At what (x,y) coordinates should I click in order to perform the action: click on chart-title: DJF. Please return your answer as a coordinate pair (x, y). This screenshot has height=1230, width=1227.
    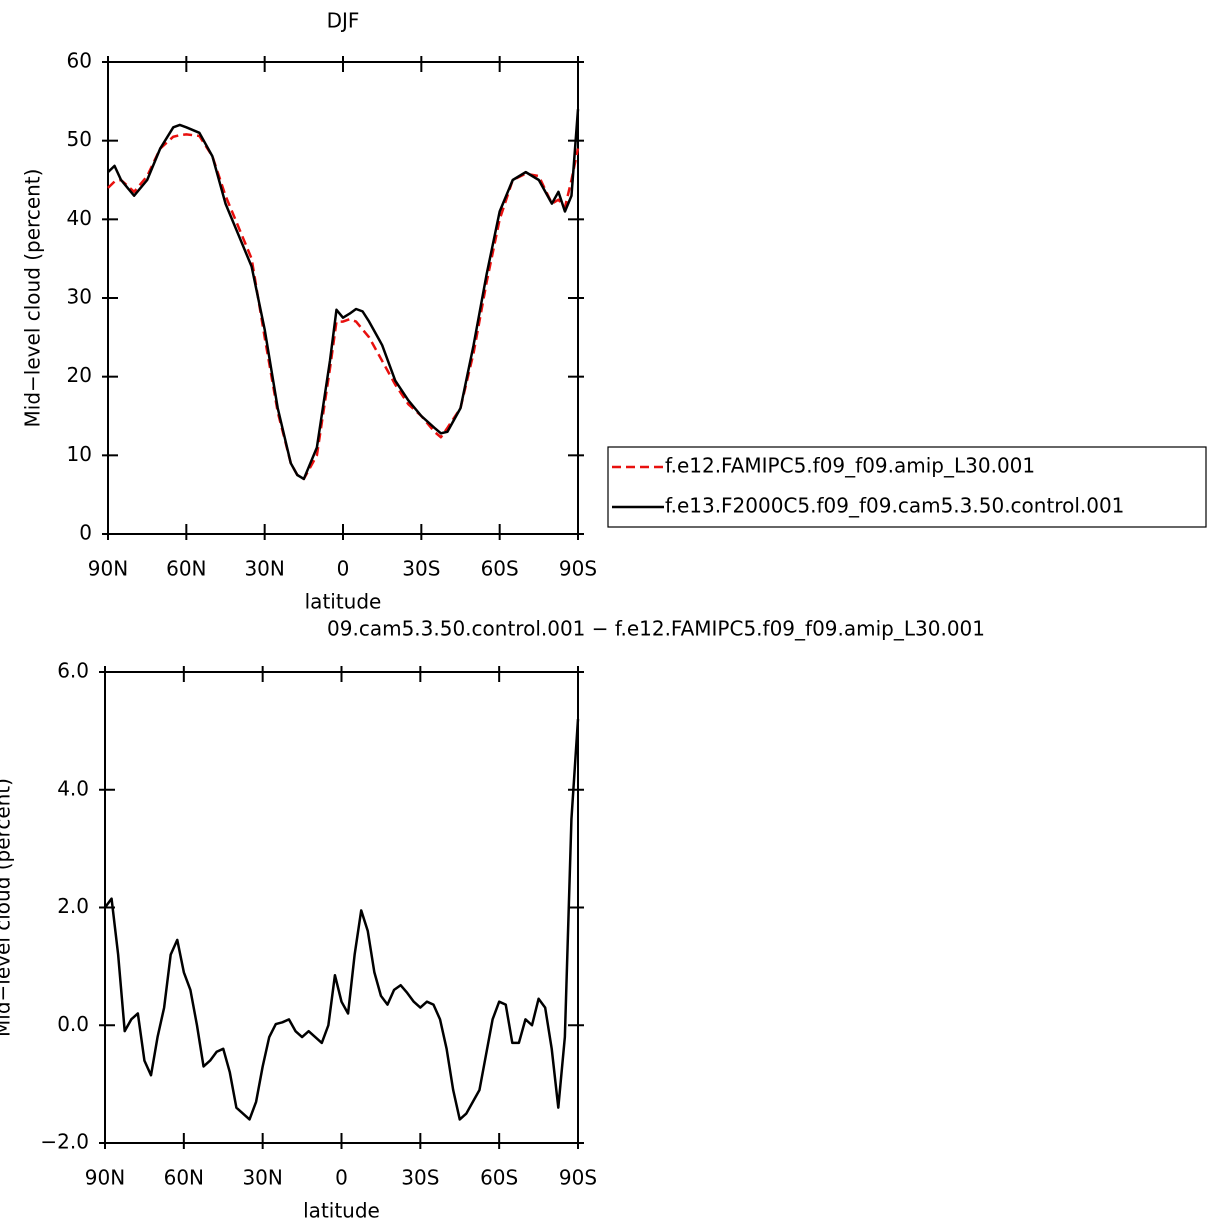
    Looking at the image, I should click on (343, 21).